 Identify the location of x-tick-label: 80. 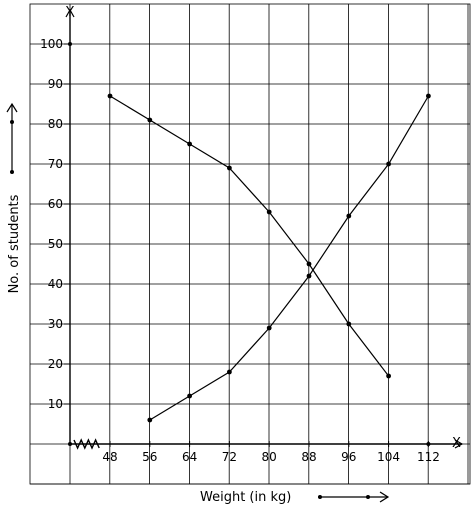
(269, 457).